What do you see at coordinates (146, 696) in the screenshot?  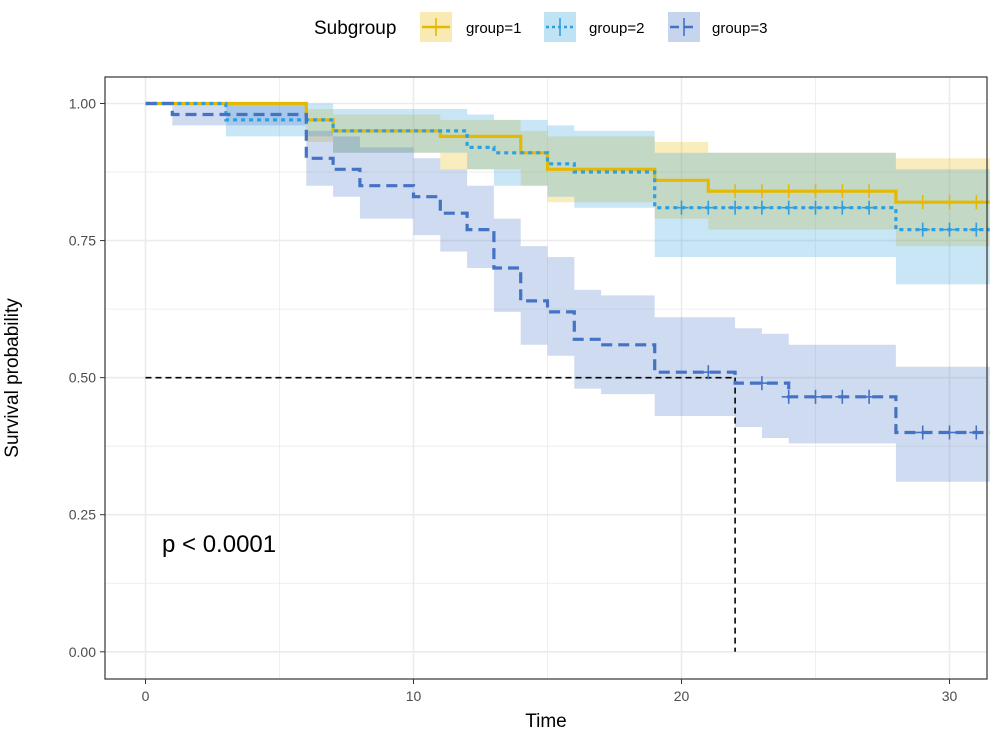 I see `x-tick-label: 0` at bounding box center [146, 696].